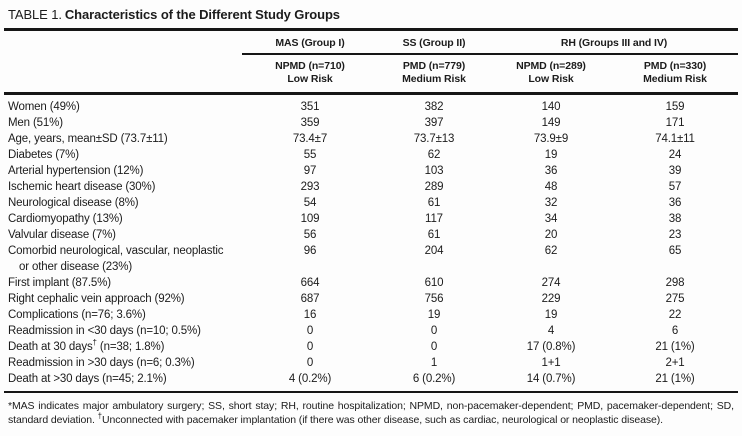 Image resolution: width=742 pixels, height=436 pixels. What do you see at coordinates (371, 187) in the screenshot?
I see `table-row: Ischemic heart disease (30%) 293 289 48 57` at bounding box center [371, 187].